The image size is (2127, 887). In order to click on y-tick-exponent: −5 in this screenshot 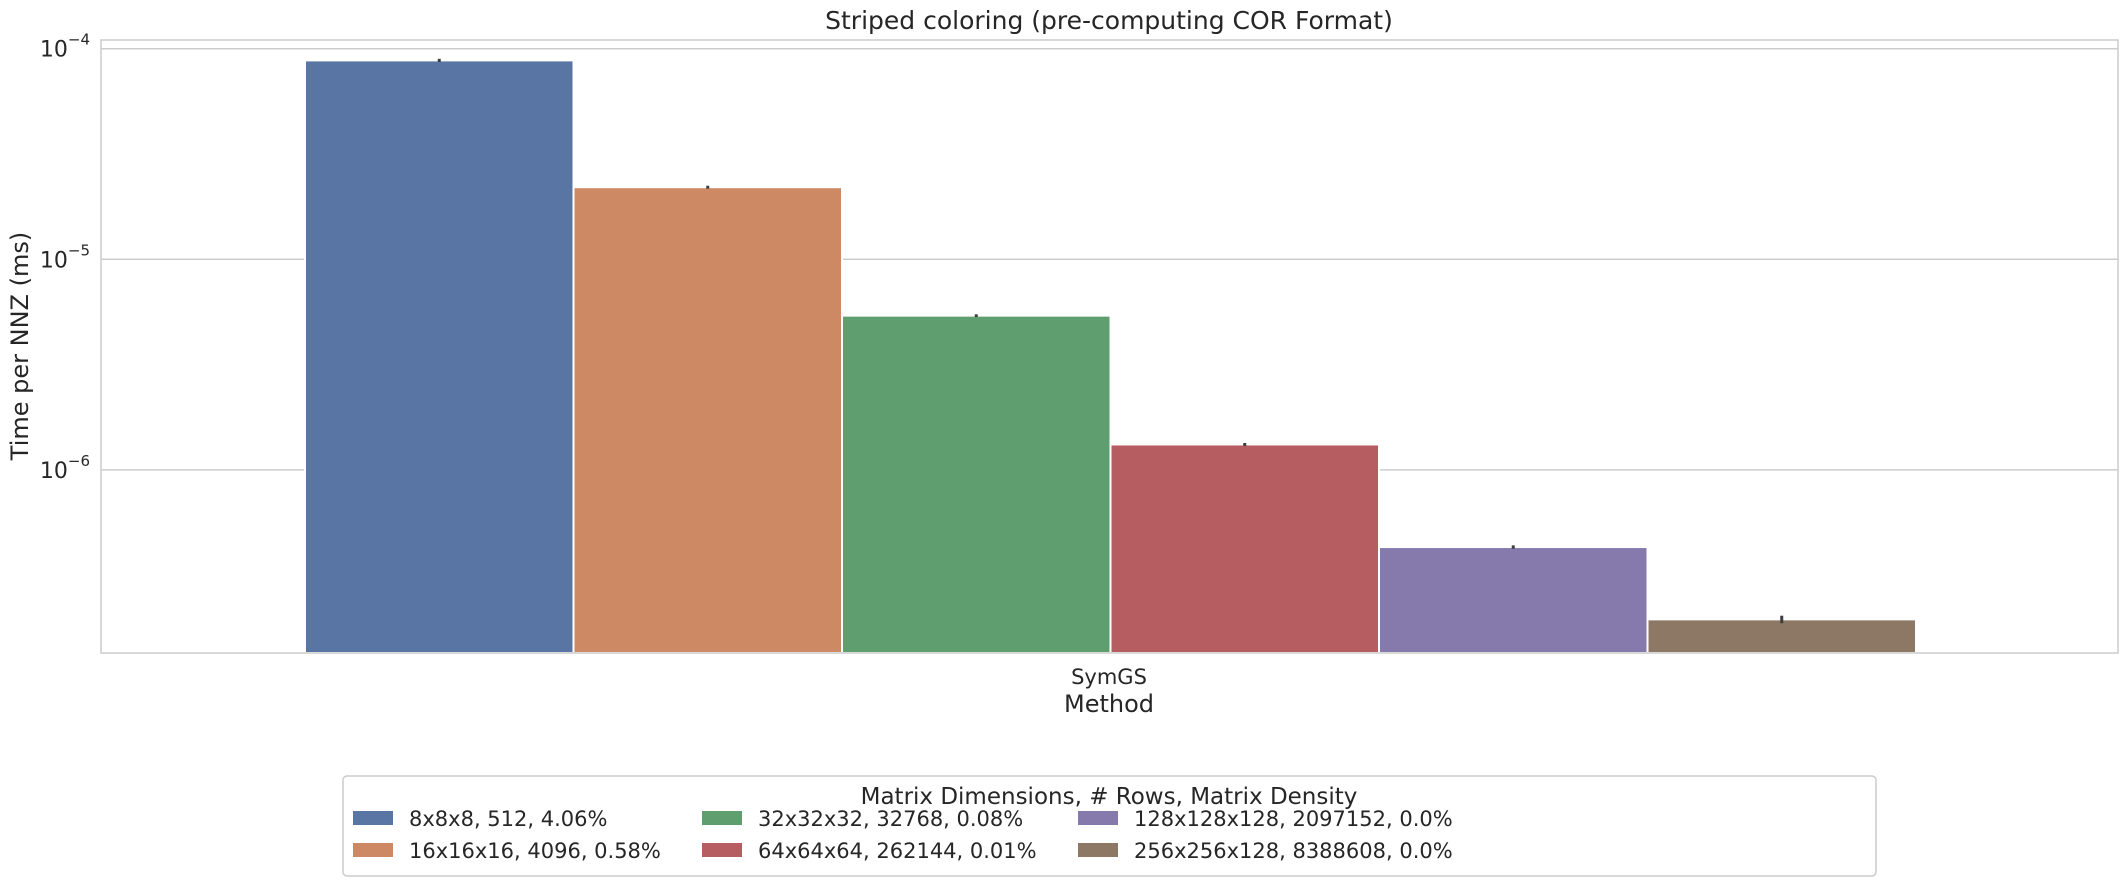, I will do `click(79, 250)`.